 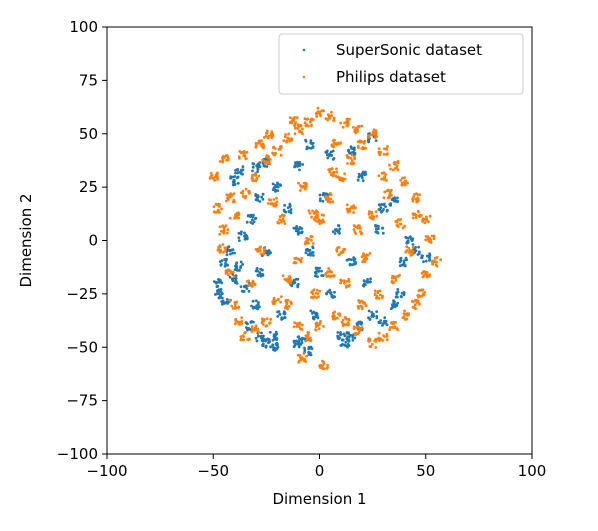 I want to click on y-tick-label: −25, so click(x=82, y=294).